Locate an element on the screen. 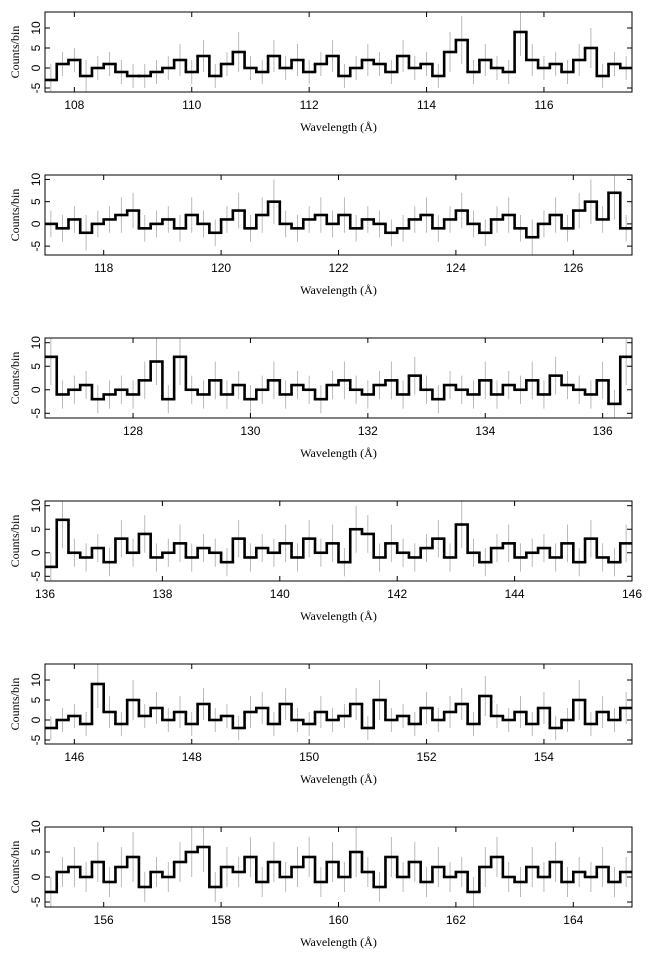 This screenshot has width=652, height=958. x-tick-label: 148 is located at coordinates (192, 757).